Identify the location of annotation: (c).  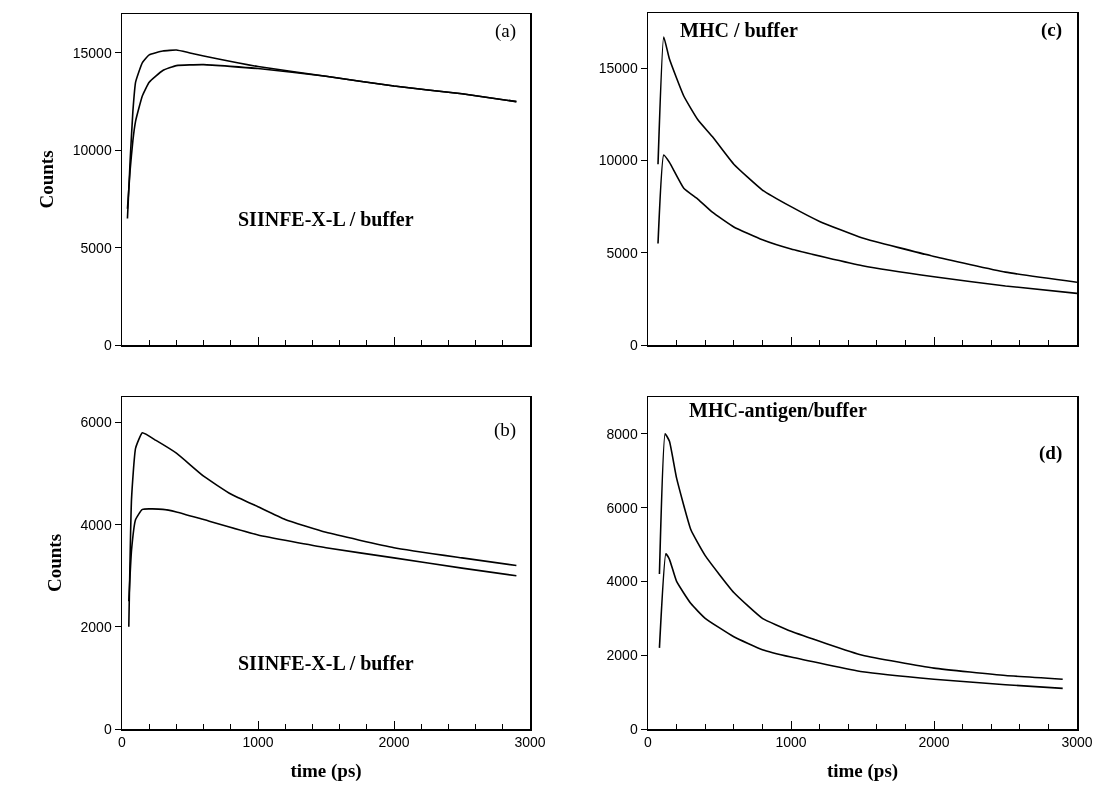
(1052, 30).